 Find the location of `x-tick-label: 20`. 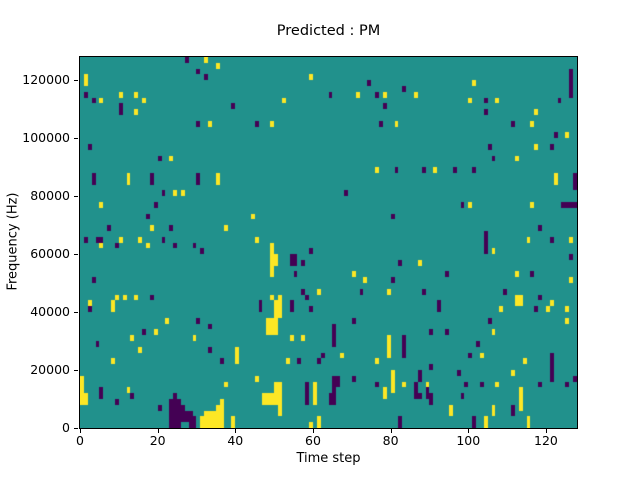

x-tick-label: 20 is located at coordinates (157, 440).